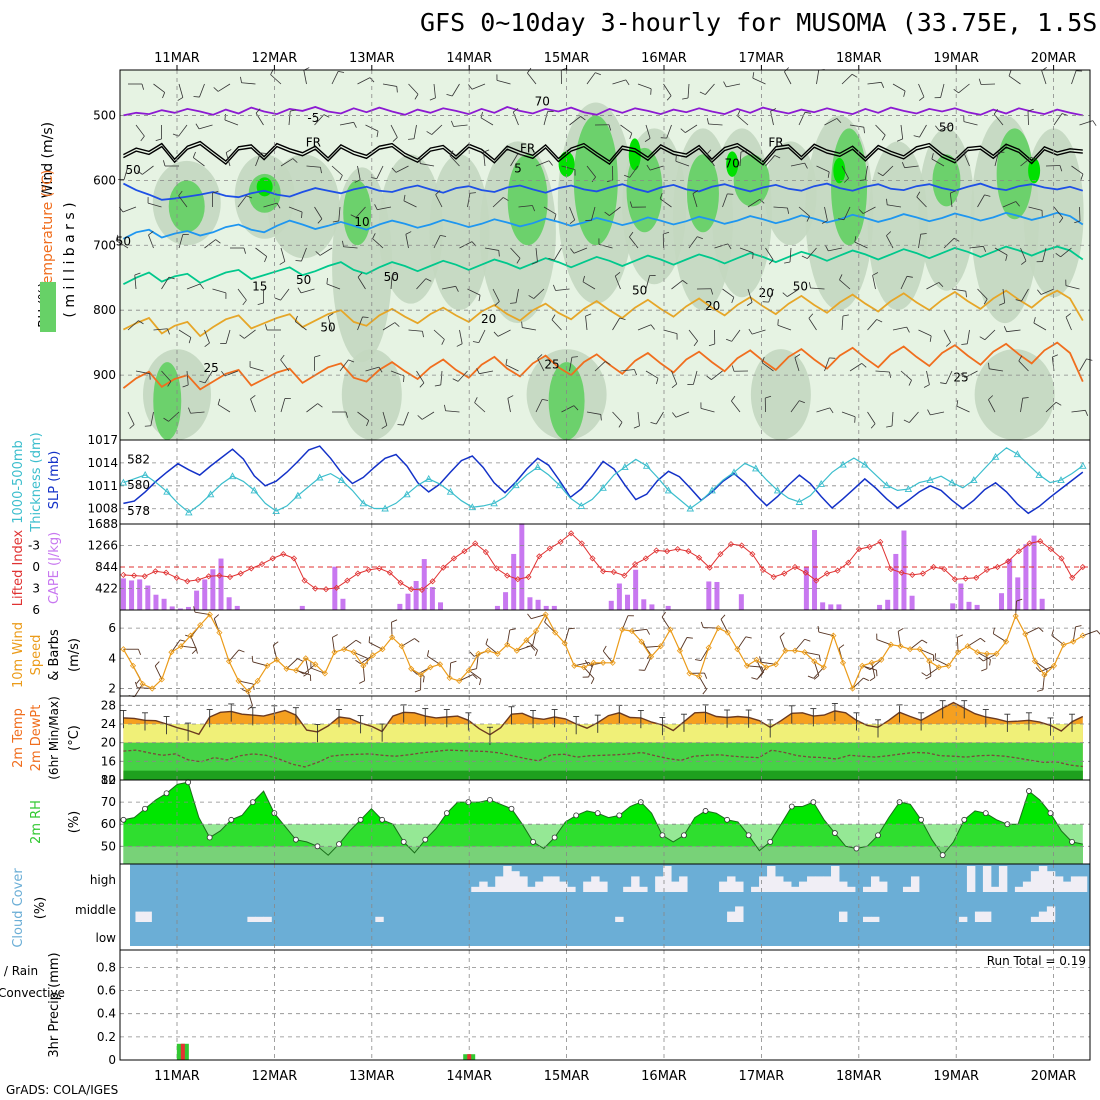 The image size is (1100, 1100). Describe the element at coordinates (956, 1076) in the screenshot. I see `date-label-bottom: 19MAR` at that location.